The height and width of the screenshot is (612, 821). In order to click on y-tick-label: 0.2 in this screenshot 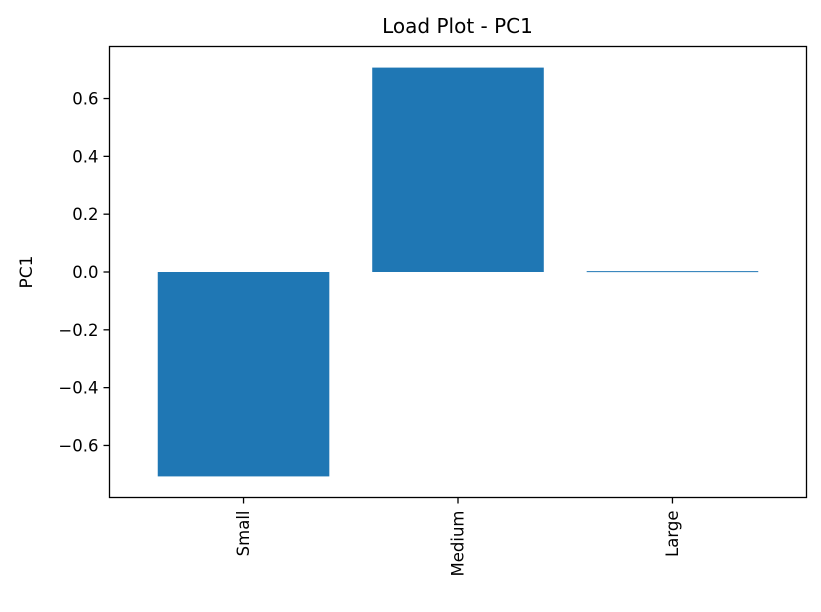, I will do `click(85, 214)`.